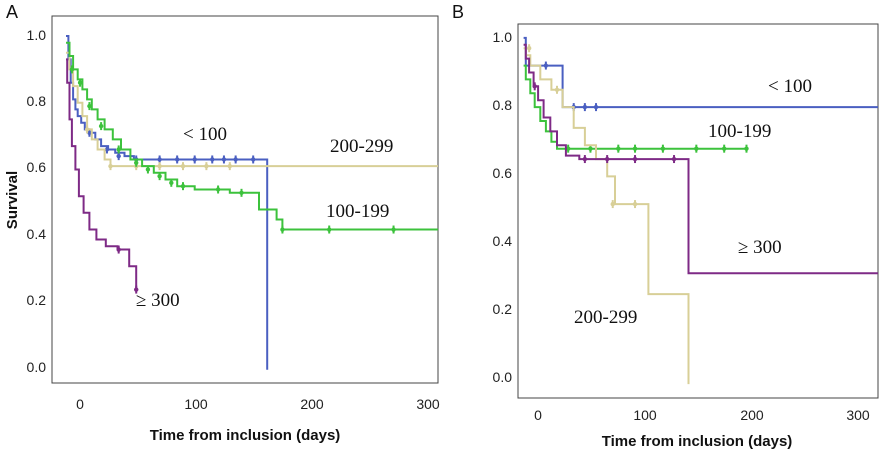  What do you see at coordinates (80, 404) in the screenshot?
I see `panel-a-x-tick: 0` at bounding box center [80, 404].